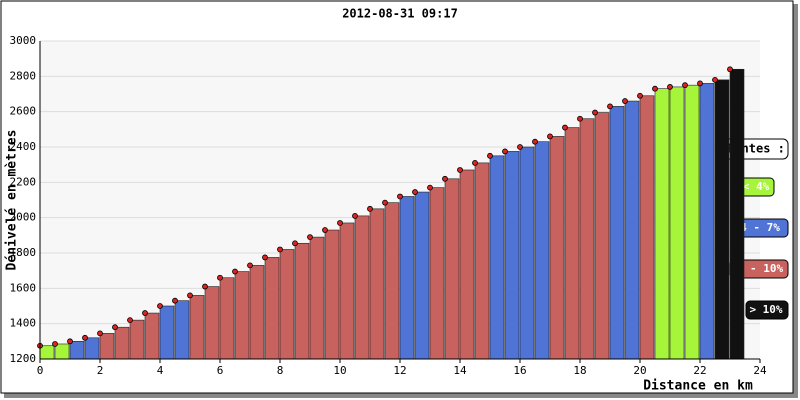 The height and width of the screenshot is (400, 800). Describe the element at coordinates (23, 146) in the screenshot. I see `y-tick-label: 2400` at that location.